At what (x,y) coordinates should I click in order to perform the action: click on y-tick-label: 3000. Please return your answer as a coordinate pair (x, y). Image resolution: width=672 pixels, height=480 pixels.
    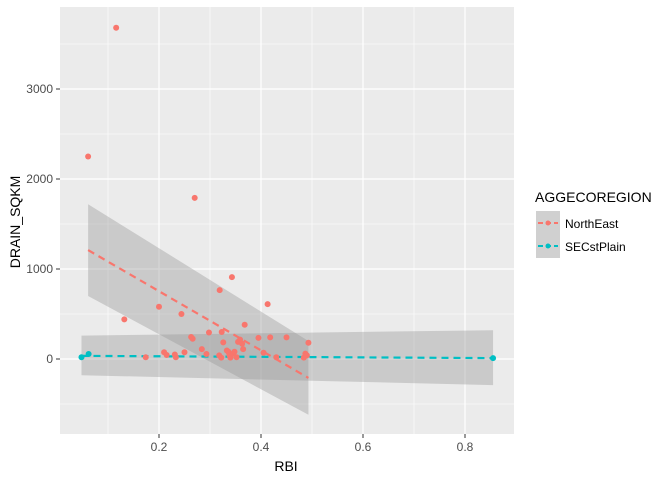
    Looking at the image, I should click on (39, 89).